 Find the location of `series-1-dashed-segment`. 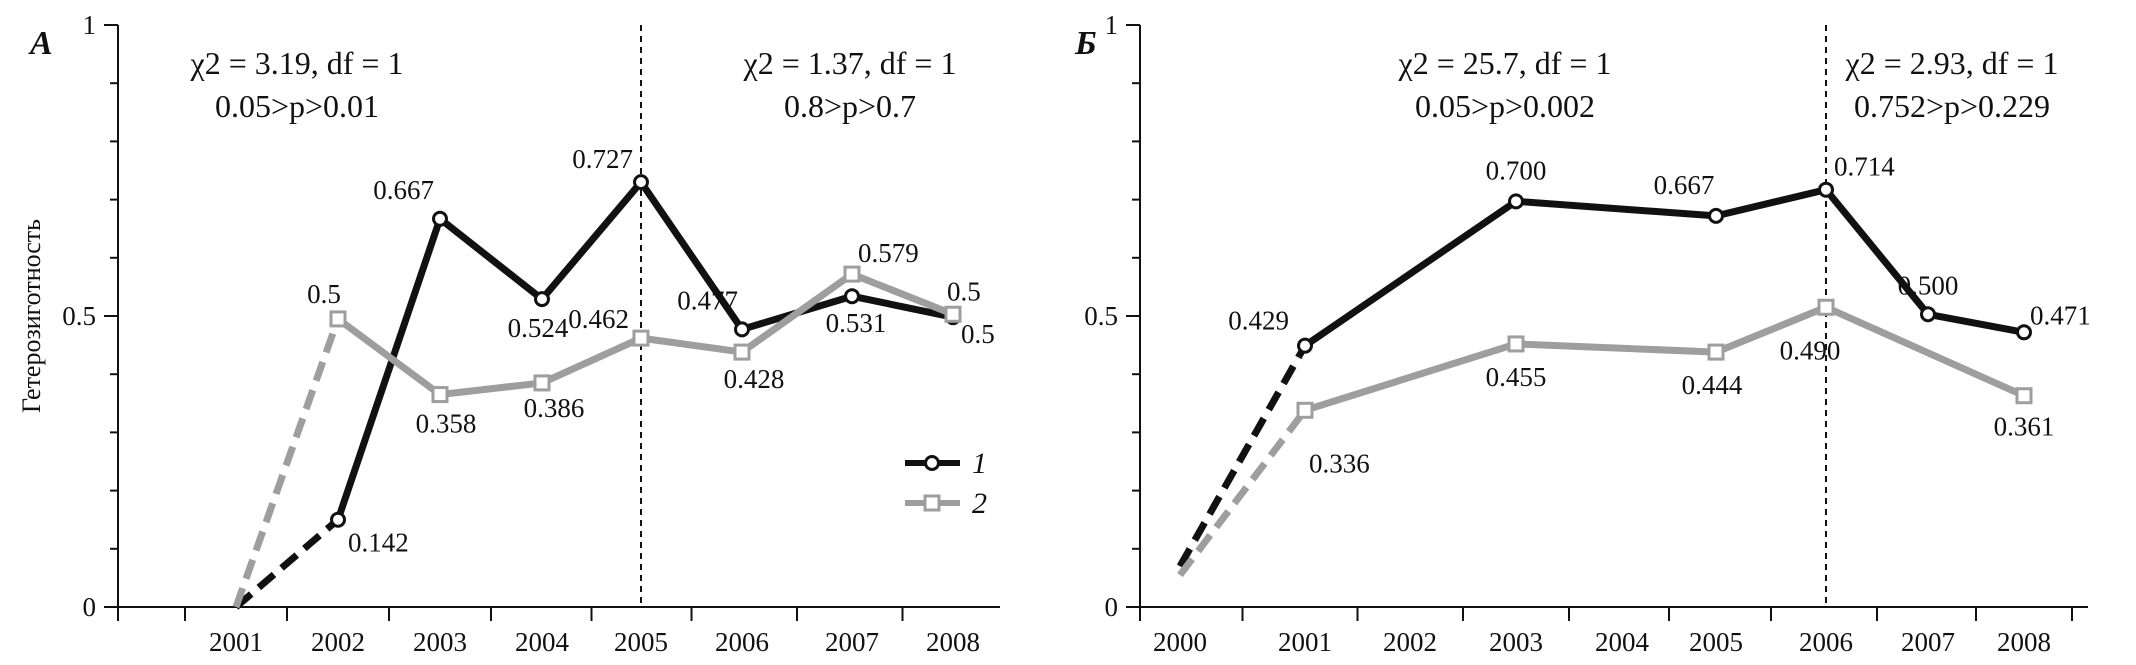

series-1-dashed-segment is located at coordinates (1242, 455).